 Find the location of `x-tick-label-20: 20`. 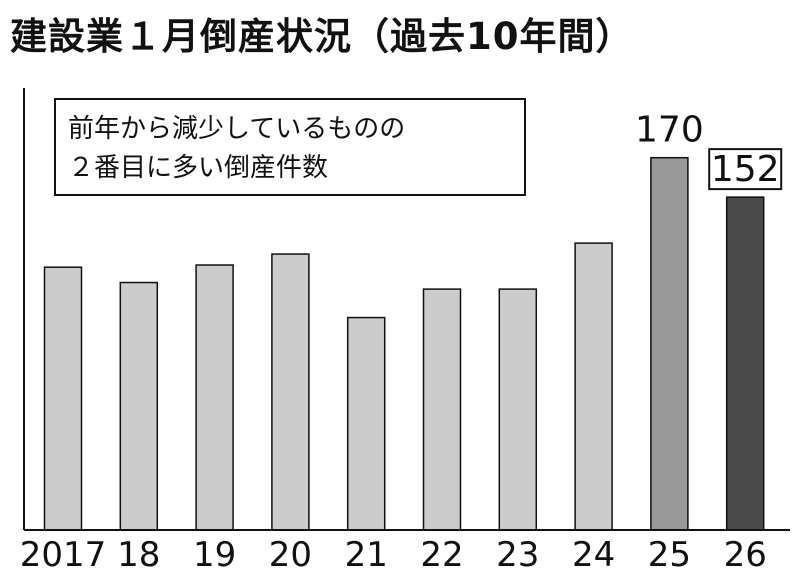

x-tick-label-20: 20 is located at coordinates (290, 555).